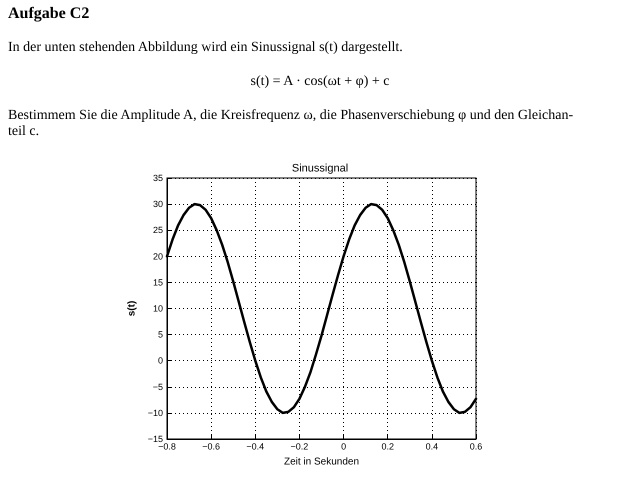  I want to click on x-tick-label: −0.8, so click(167, 447).